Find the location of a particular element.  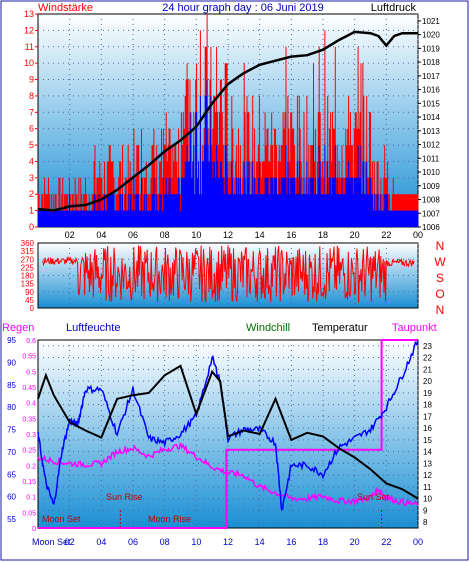

regen-y-tick-label: 0.45 is located at coordinates (29, 388).